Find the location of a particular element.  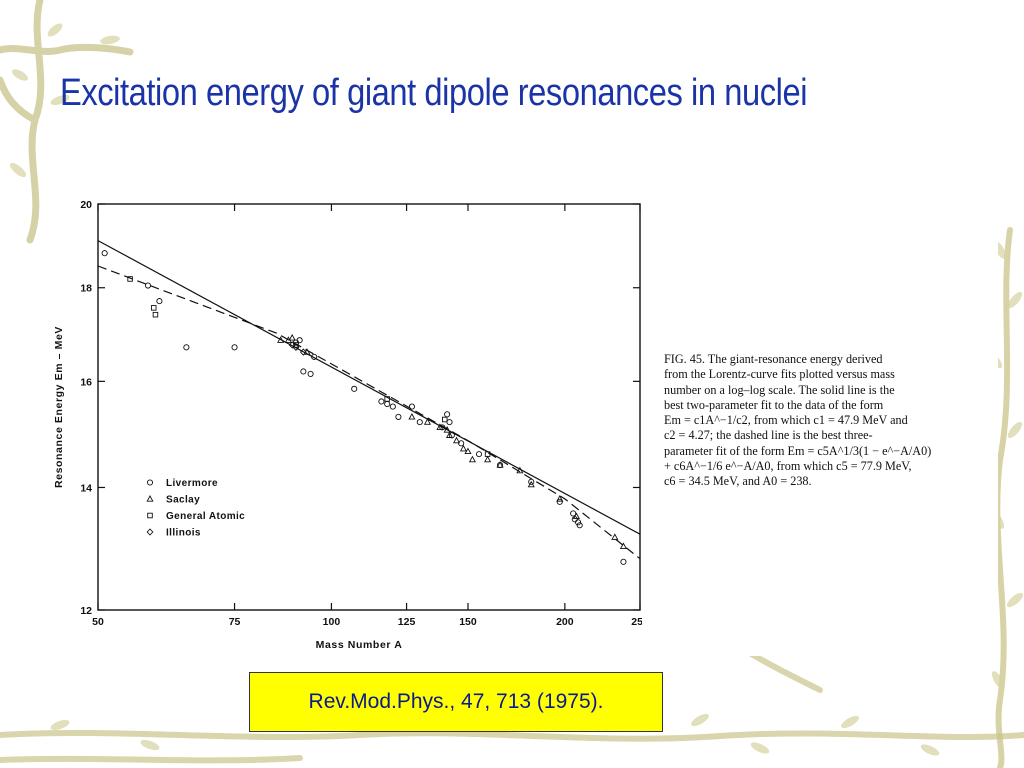

vine-leaves-bottom is located at coordinates (495, 734).